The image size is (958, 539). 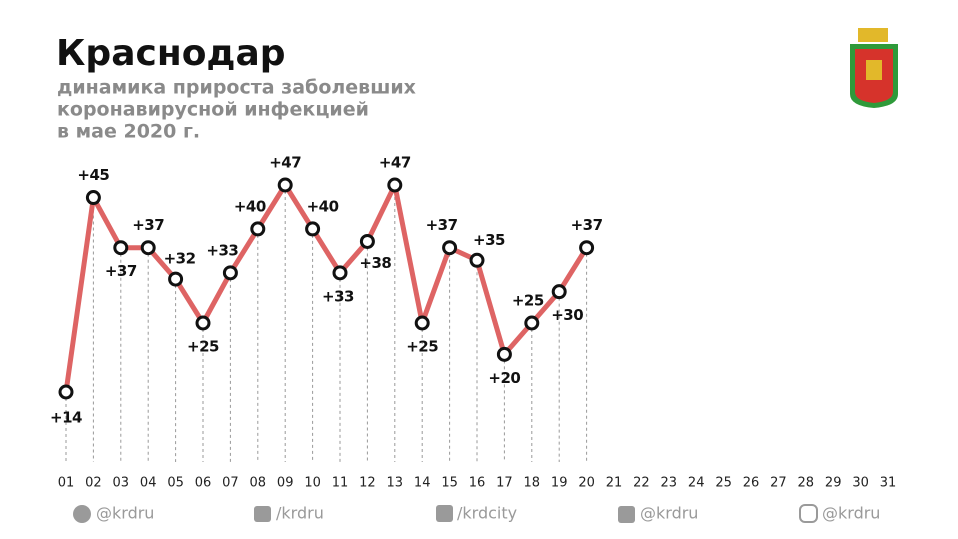 What do you see at coordinates (300, 513) in the screenshot?
I see `footer-handle: /krdru` at bounding box center [300, 513].